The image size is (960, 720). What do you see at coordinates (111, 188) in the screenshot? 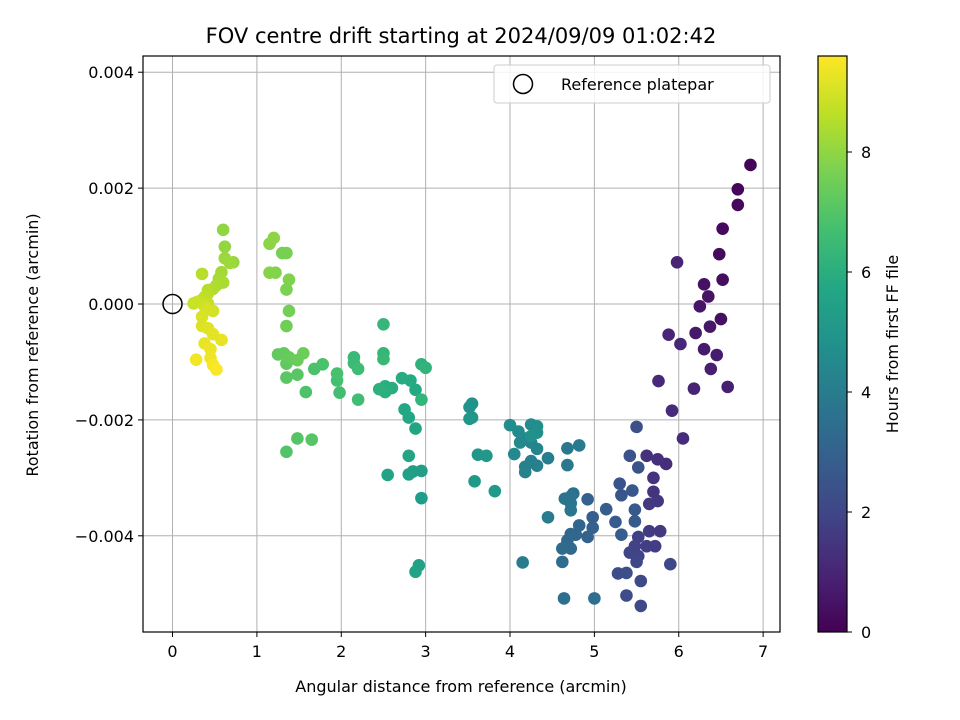
I see `y-tick-label: 0.002` at bounding box center [111, 188].